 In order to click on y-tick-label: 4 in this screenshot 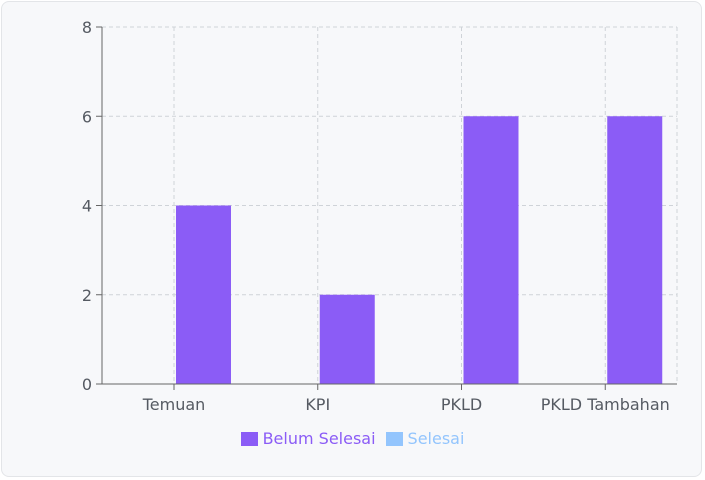, I will do `click(87, 206)`.